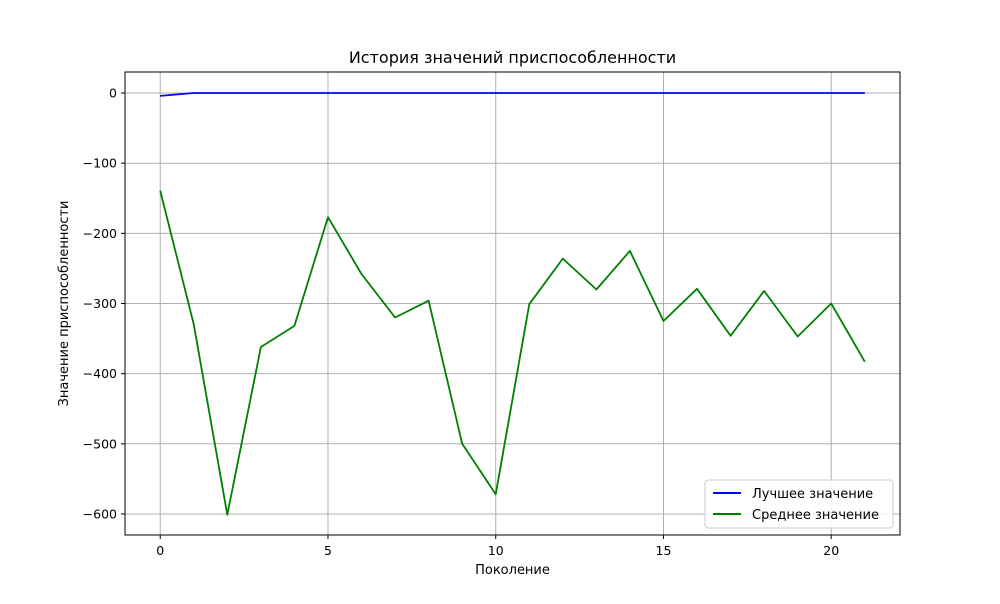 Image resolution: width=1000 pixels, height=604 pixels. I want to click on chart-title: История значений приспособленности, so click(512, 57).